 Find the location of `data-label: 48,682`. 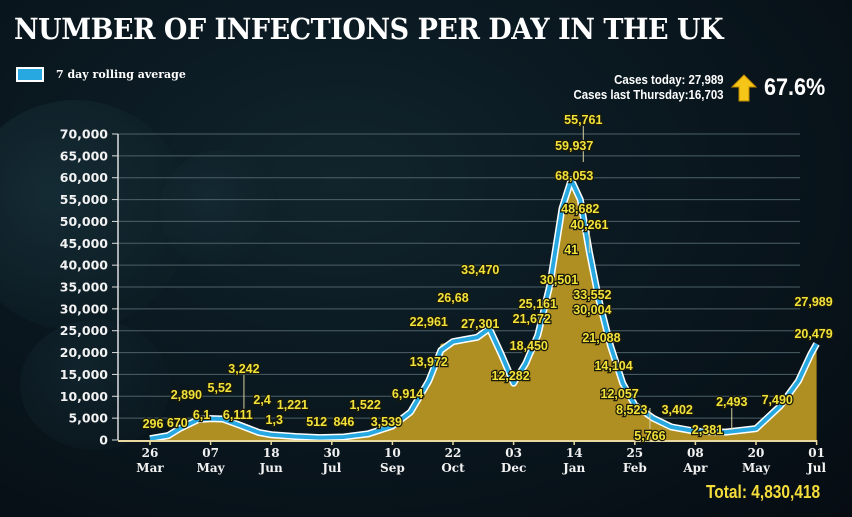

data-label: 48,682 is located at coordinates (580, 209).